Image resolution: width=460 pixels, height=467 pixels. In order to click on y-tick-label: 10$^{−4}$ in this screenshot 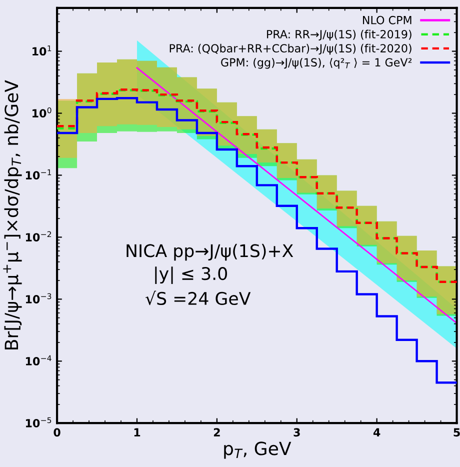, I will do `click(39, 360)`.